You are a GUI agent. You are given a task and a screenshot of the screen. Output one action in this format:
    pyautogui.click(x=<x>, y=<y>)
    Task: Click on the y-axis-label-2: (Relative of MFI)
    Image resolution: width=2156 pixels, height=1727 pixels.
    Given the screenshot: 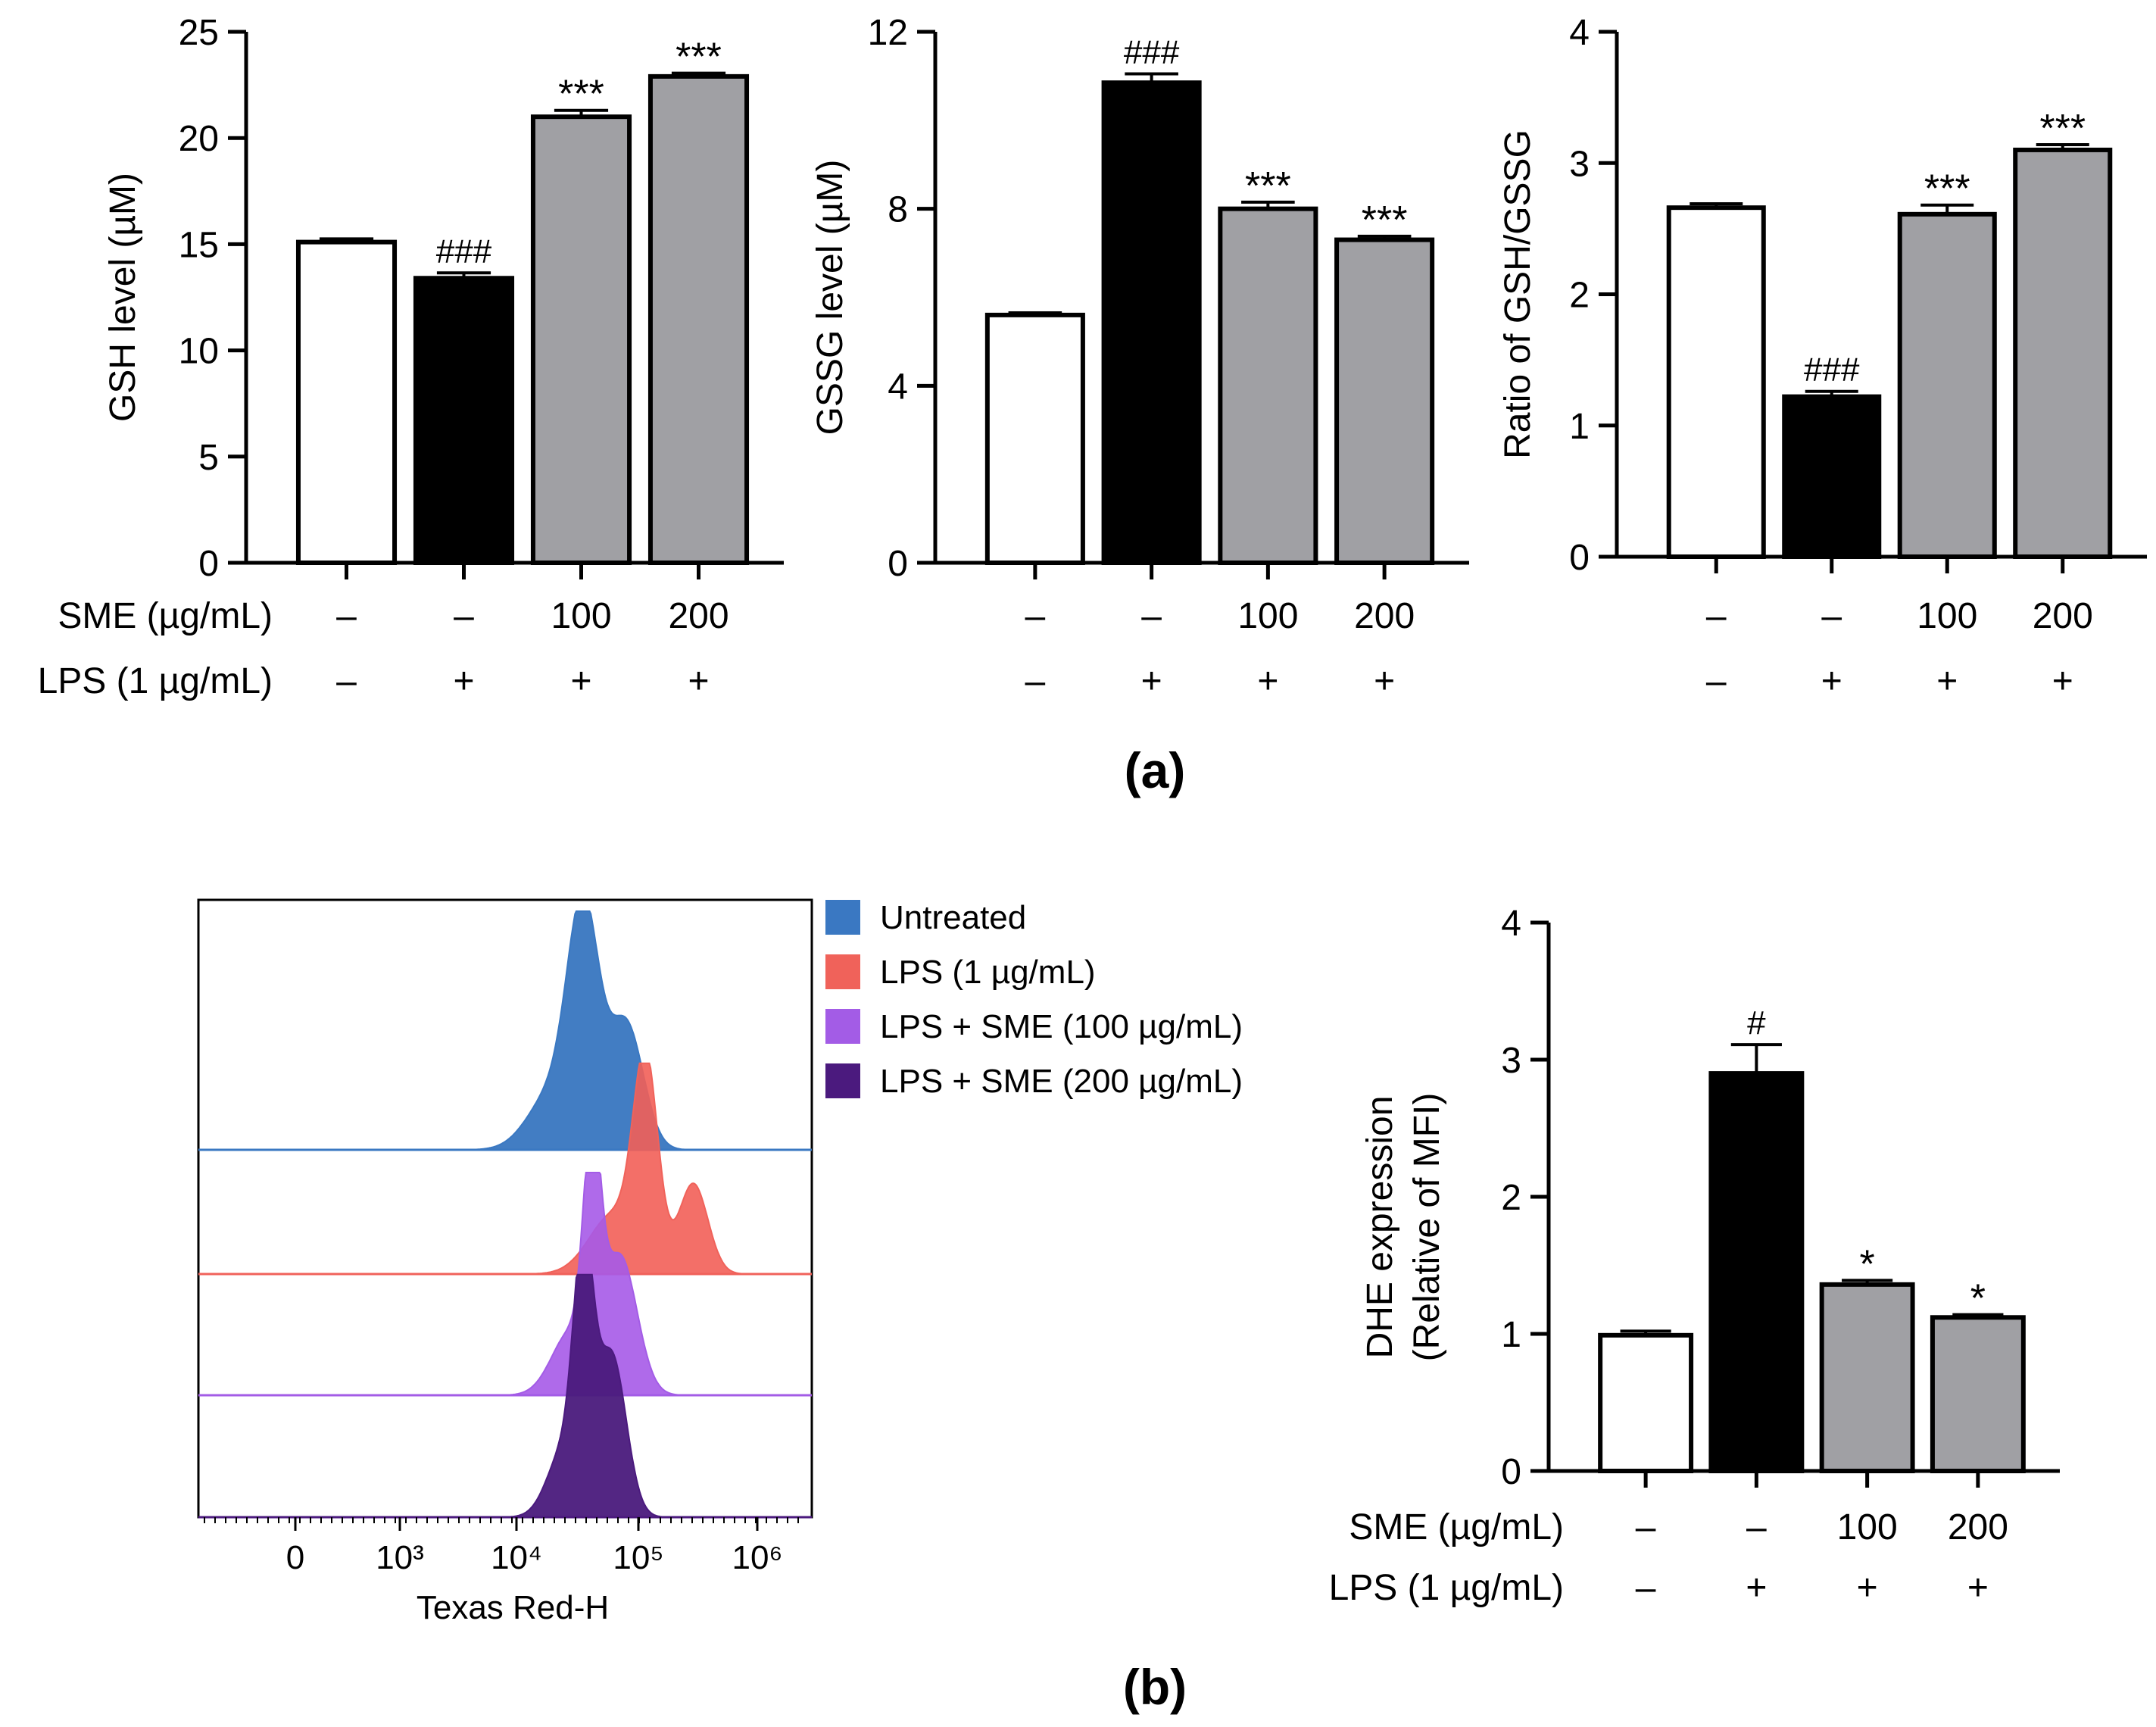 What is the action you would take?
    pyautogui.click(x=1427, y=1227)
    